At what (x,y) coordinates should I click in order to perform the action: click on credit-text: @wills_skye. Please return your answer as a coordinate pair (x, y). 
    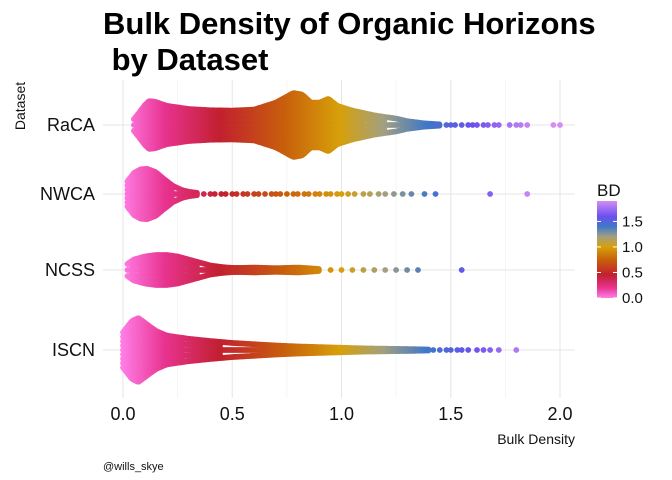
    Looking at the image, I should click on (133, 467).